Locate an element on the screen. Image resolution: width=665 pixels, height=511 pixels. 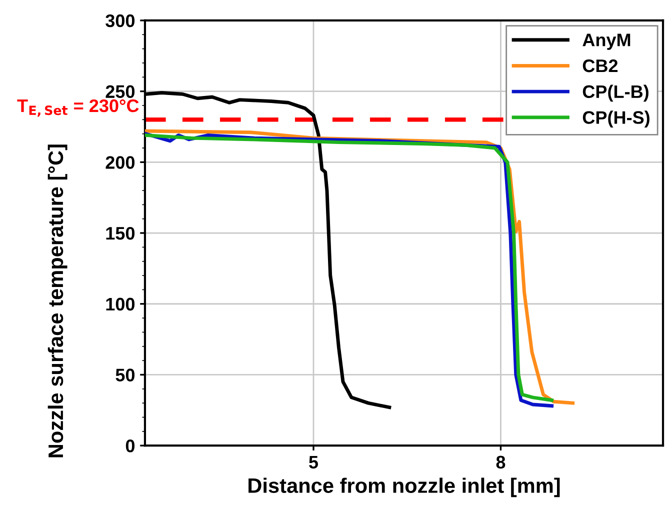
y-tick-label: 300 is located at coordinates (120, 21).